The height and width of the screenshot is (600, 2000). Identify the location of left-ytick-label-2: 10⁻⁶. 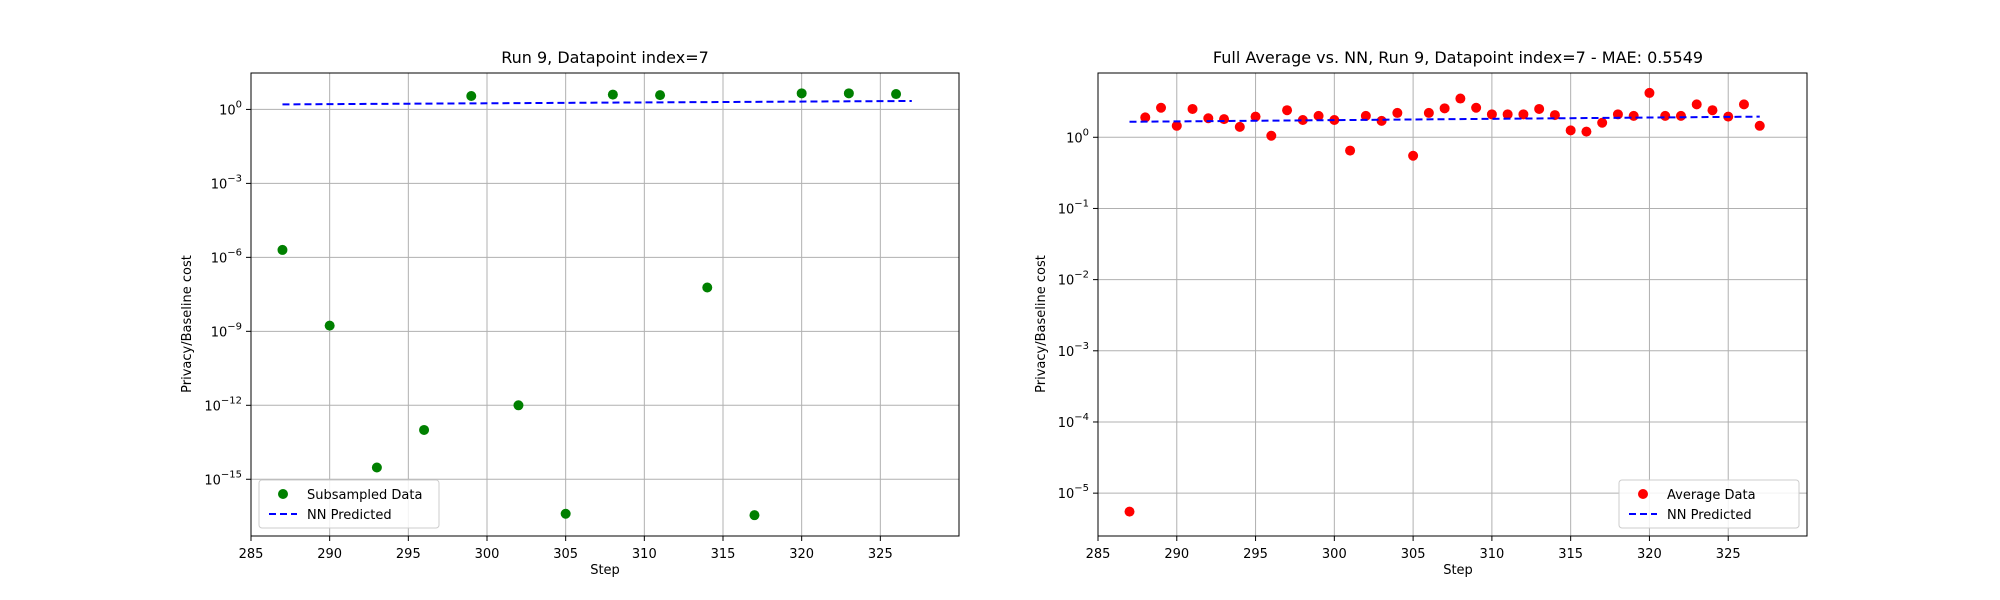
(226, 256).